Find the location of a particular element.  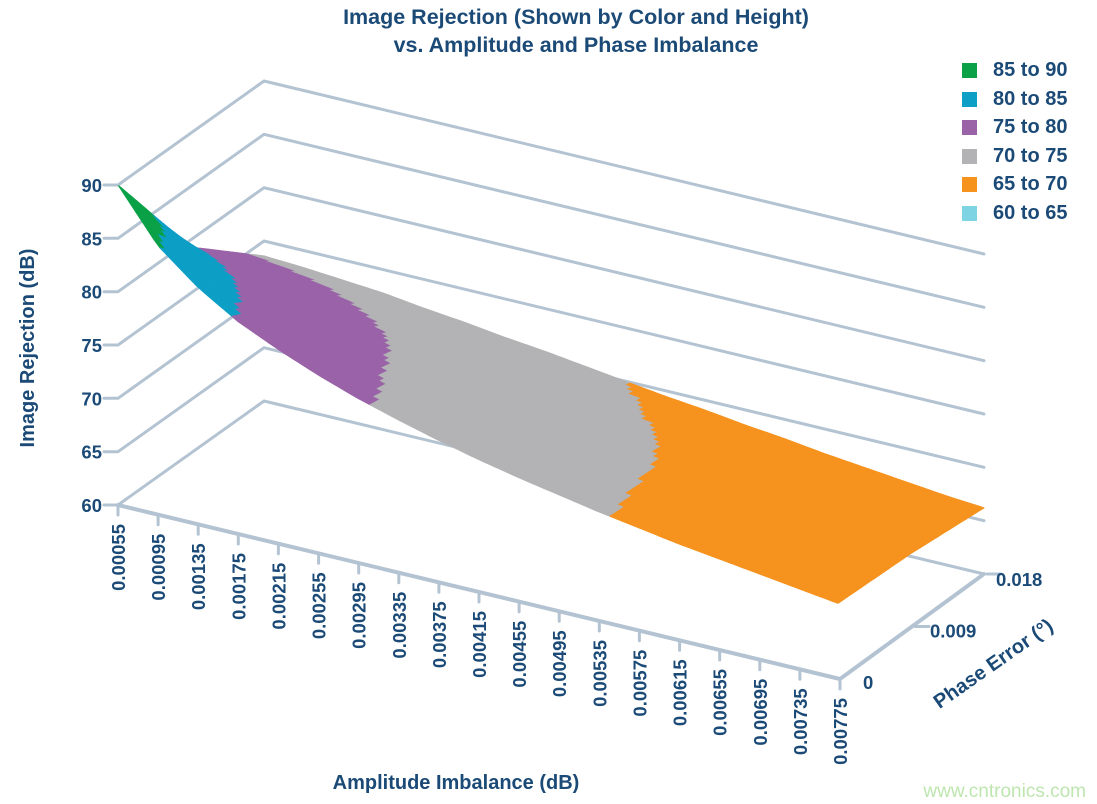

x-tick-label: 0.00255 is located at coordinates (319, 605).